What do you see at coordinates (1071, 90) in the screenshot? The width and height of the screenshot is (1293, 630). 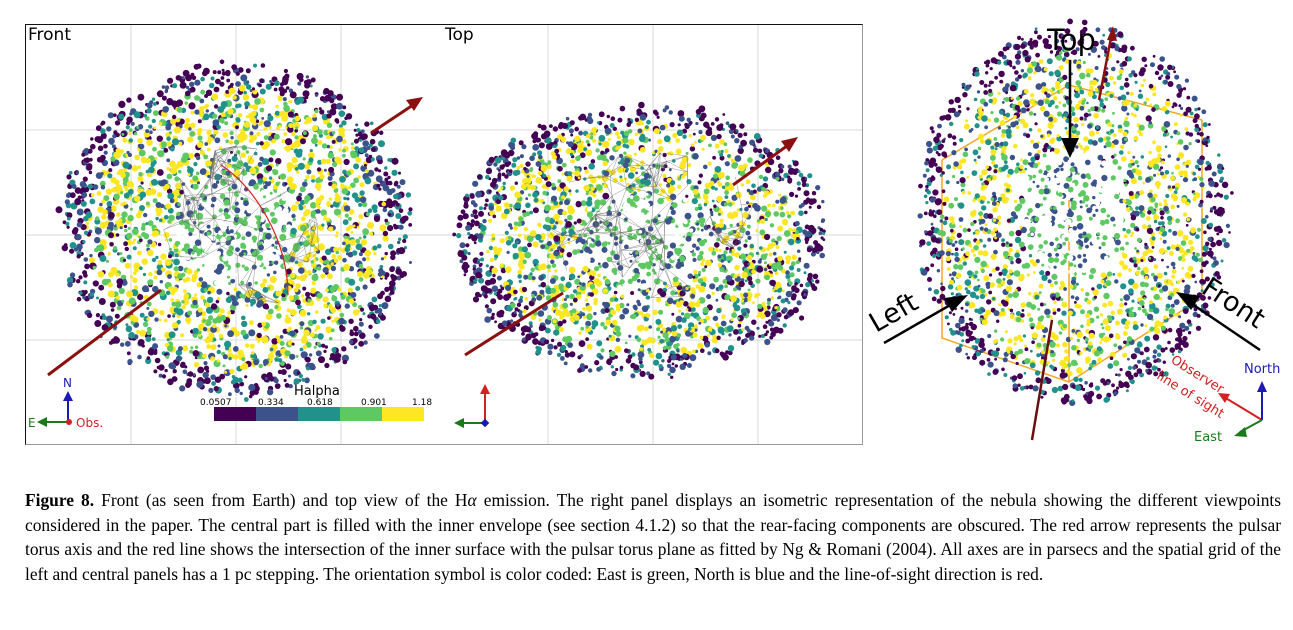 I see `viewpoint-top: Top` at bounding box center [1071, 90].